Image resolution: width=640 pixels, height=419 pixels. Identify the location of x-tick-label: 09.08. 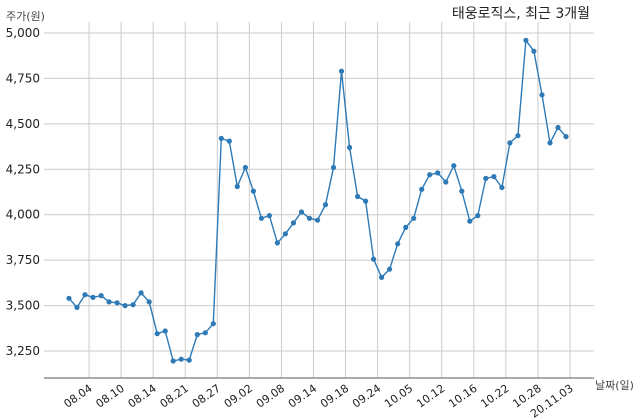
(270, 396).